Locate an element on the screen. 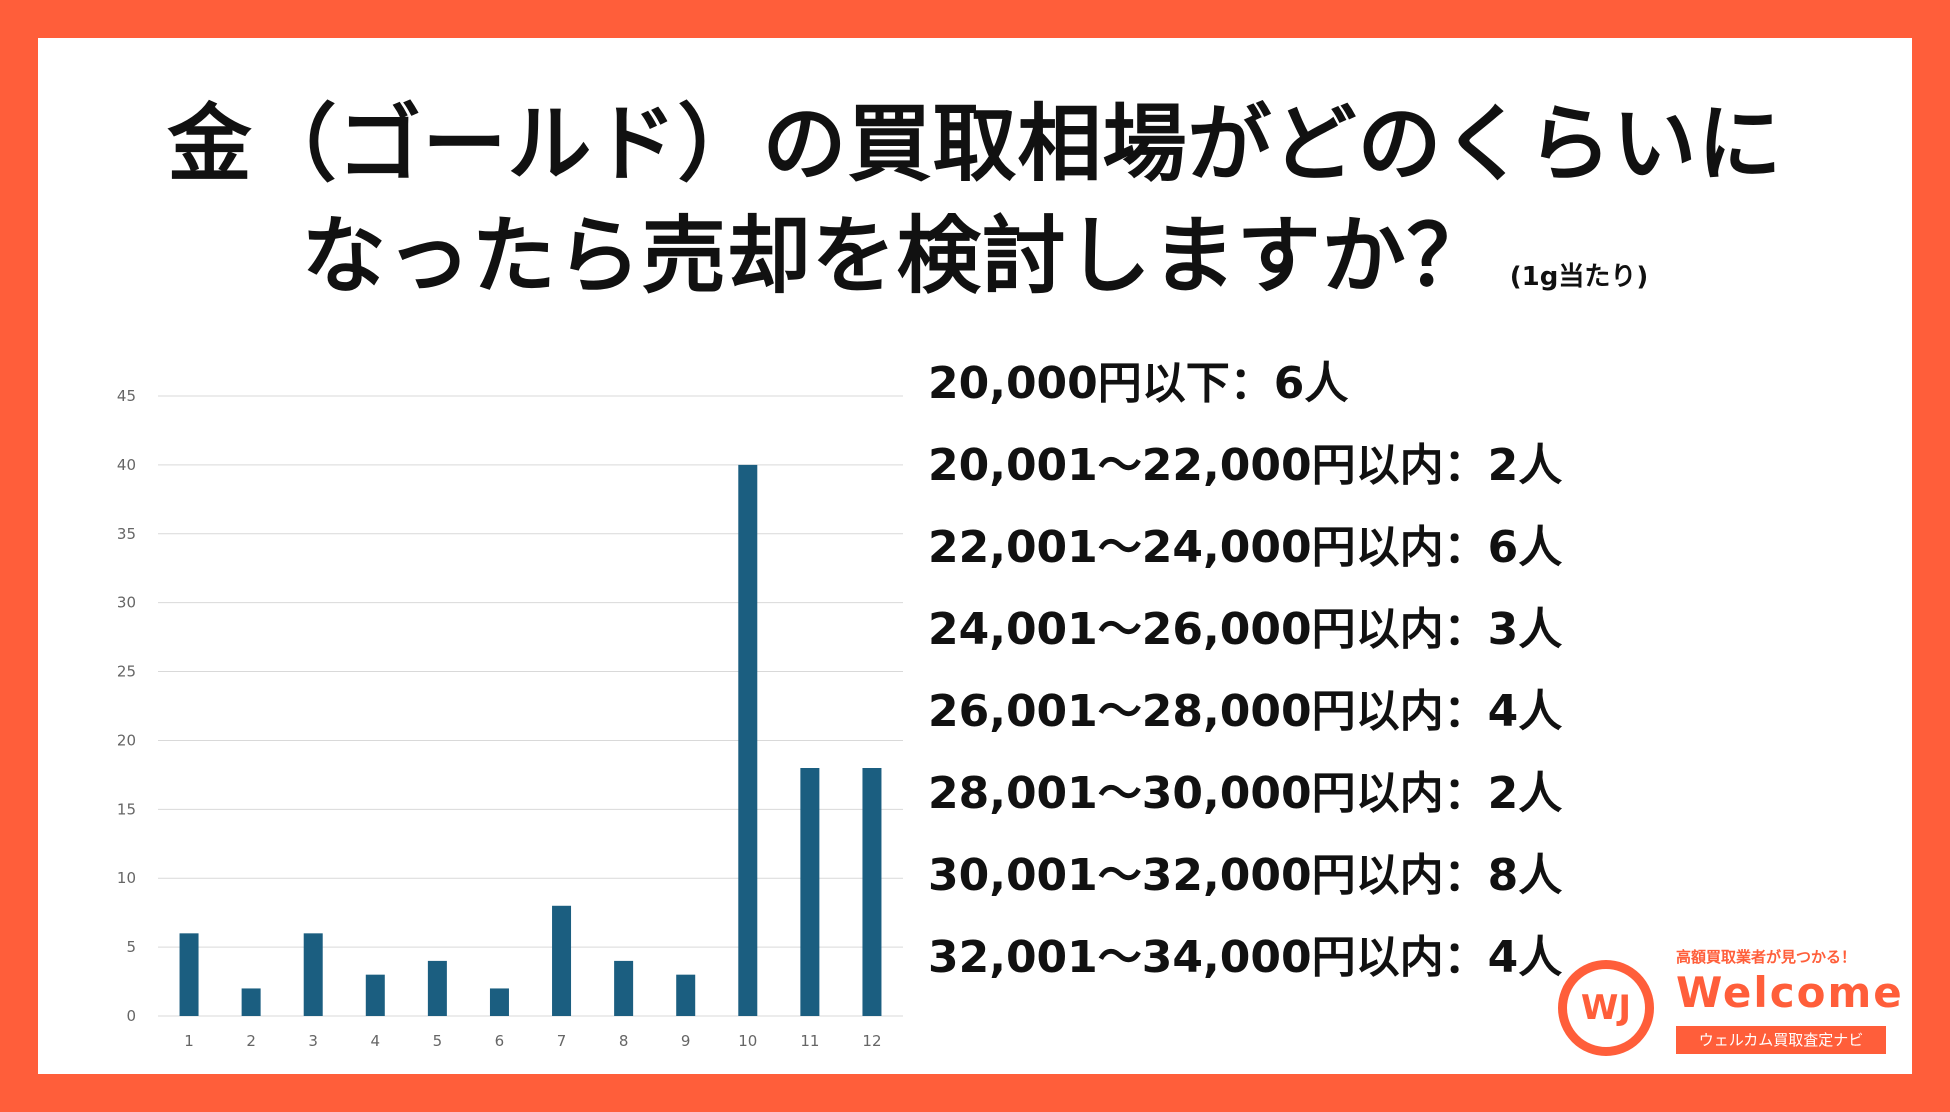 The image size is (1950, 1112). x-tick-label: 6 is located at coordinates (500, 1041).